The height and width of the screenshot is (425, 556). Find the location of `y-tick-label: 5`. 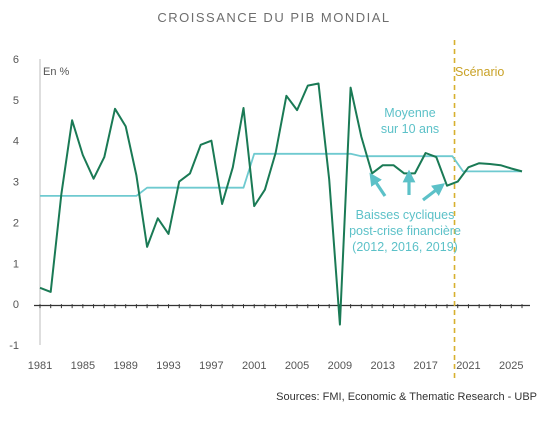

y-tick-label: 5 is located at coordinates (16, 101).